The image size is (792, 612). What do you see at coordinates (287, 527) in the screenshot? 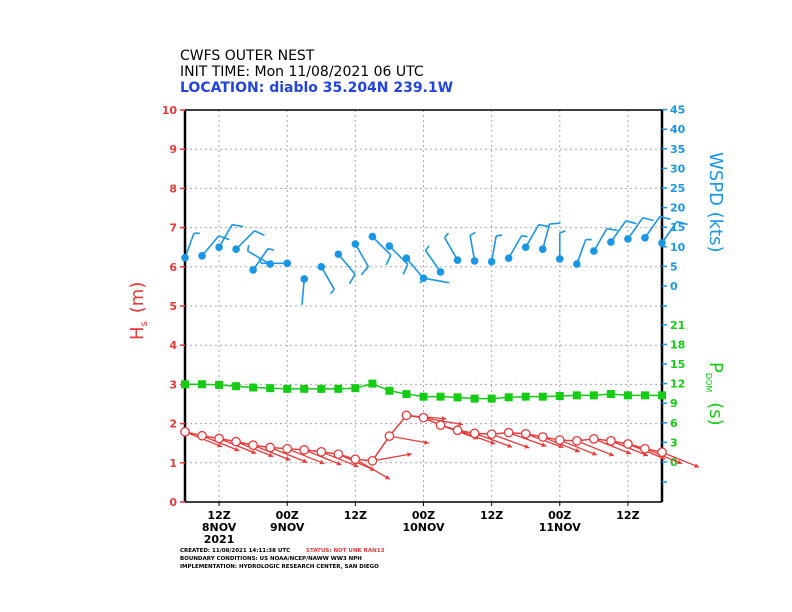
I see `x-tick-label: 9NOV` at bounding box center [287, 527].